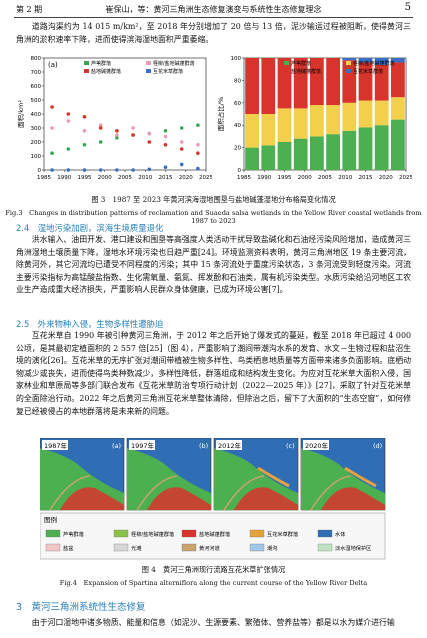 The width and height of the screenshot is (427, 638). I want to click on y-tick-label: 200, so click(36, 143).